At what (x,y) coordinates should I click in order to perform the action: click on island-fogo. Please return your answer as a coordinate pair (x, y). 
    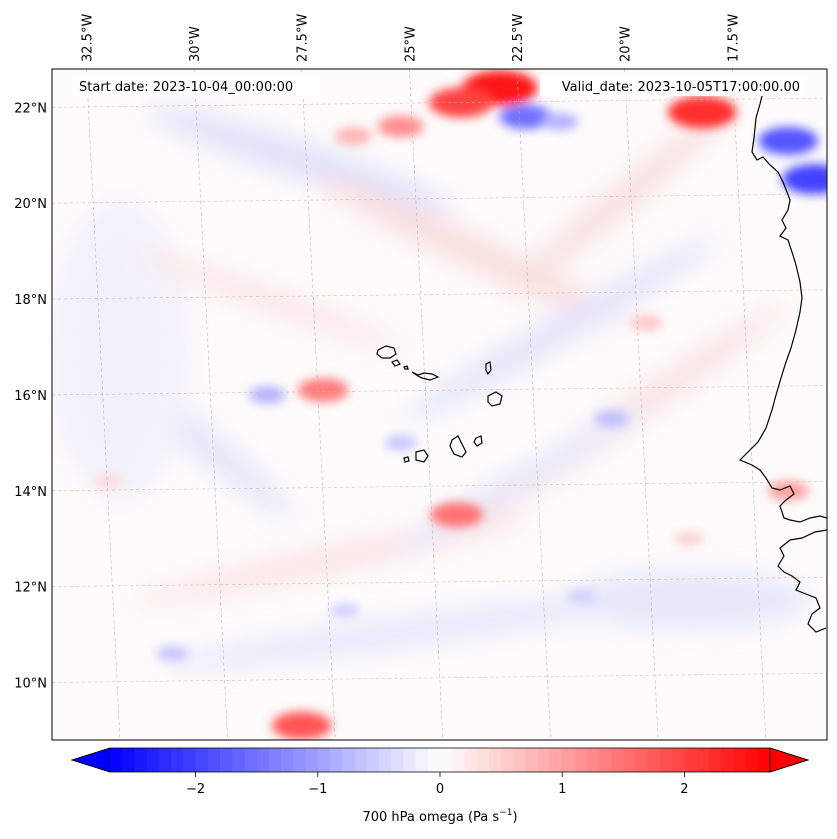
    Looking at the image, I should click on (422, 456).